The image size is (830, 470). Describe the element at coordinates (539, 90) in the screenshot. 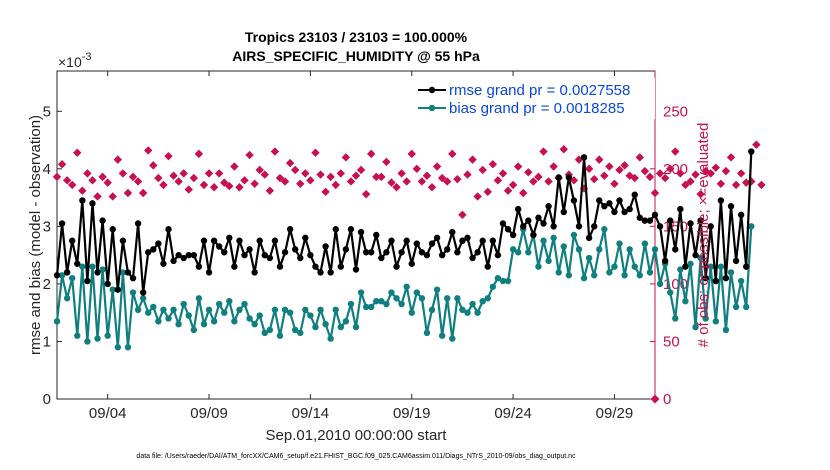

I see `legend-rmse-label: rmse grand pr = 0.0027558` at that location.